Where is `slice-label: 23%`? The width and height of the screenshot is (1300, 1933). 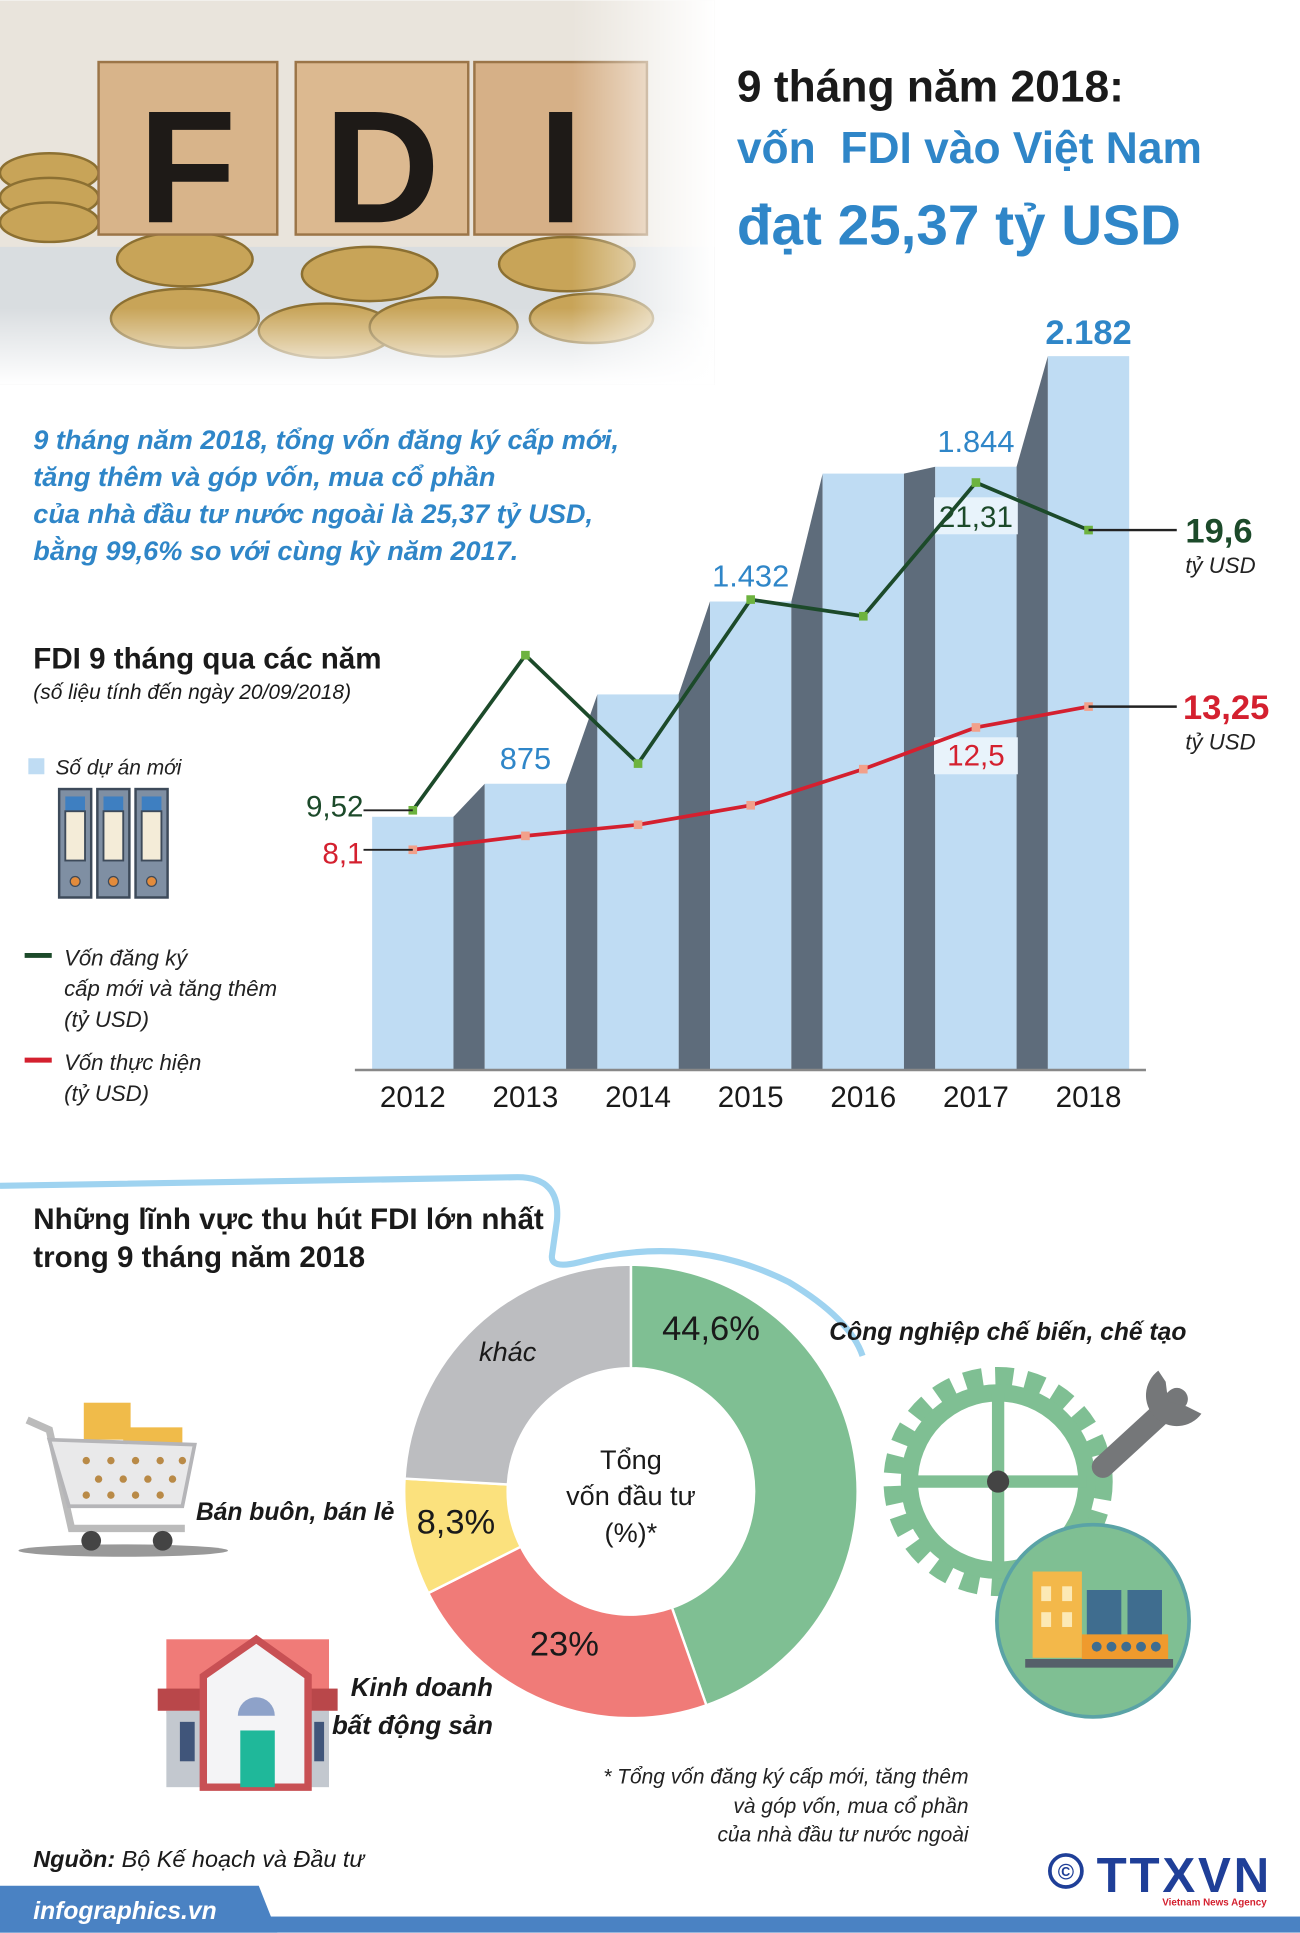
slice-label: 23% is located at coordinates (564, 1644).